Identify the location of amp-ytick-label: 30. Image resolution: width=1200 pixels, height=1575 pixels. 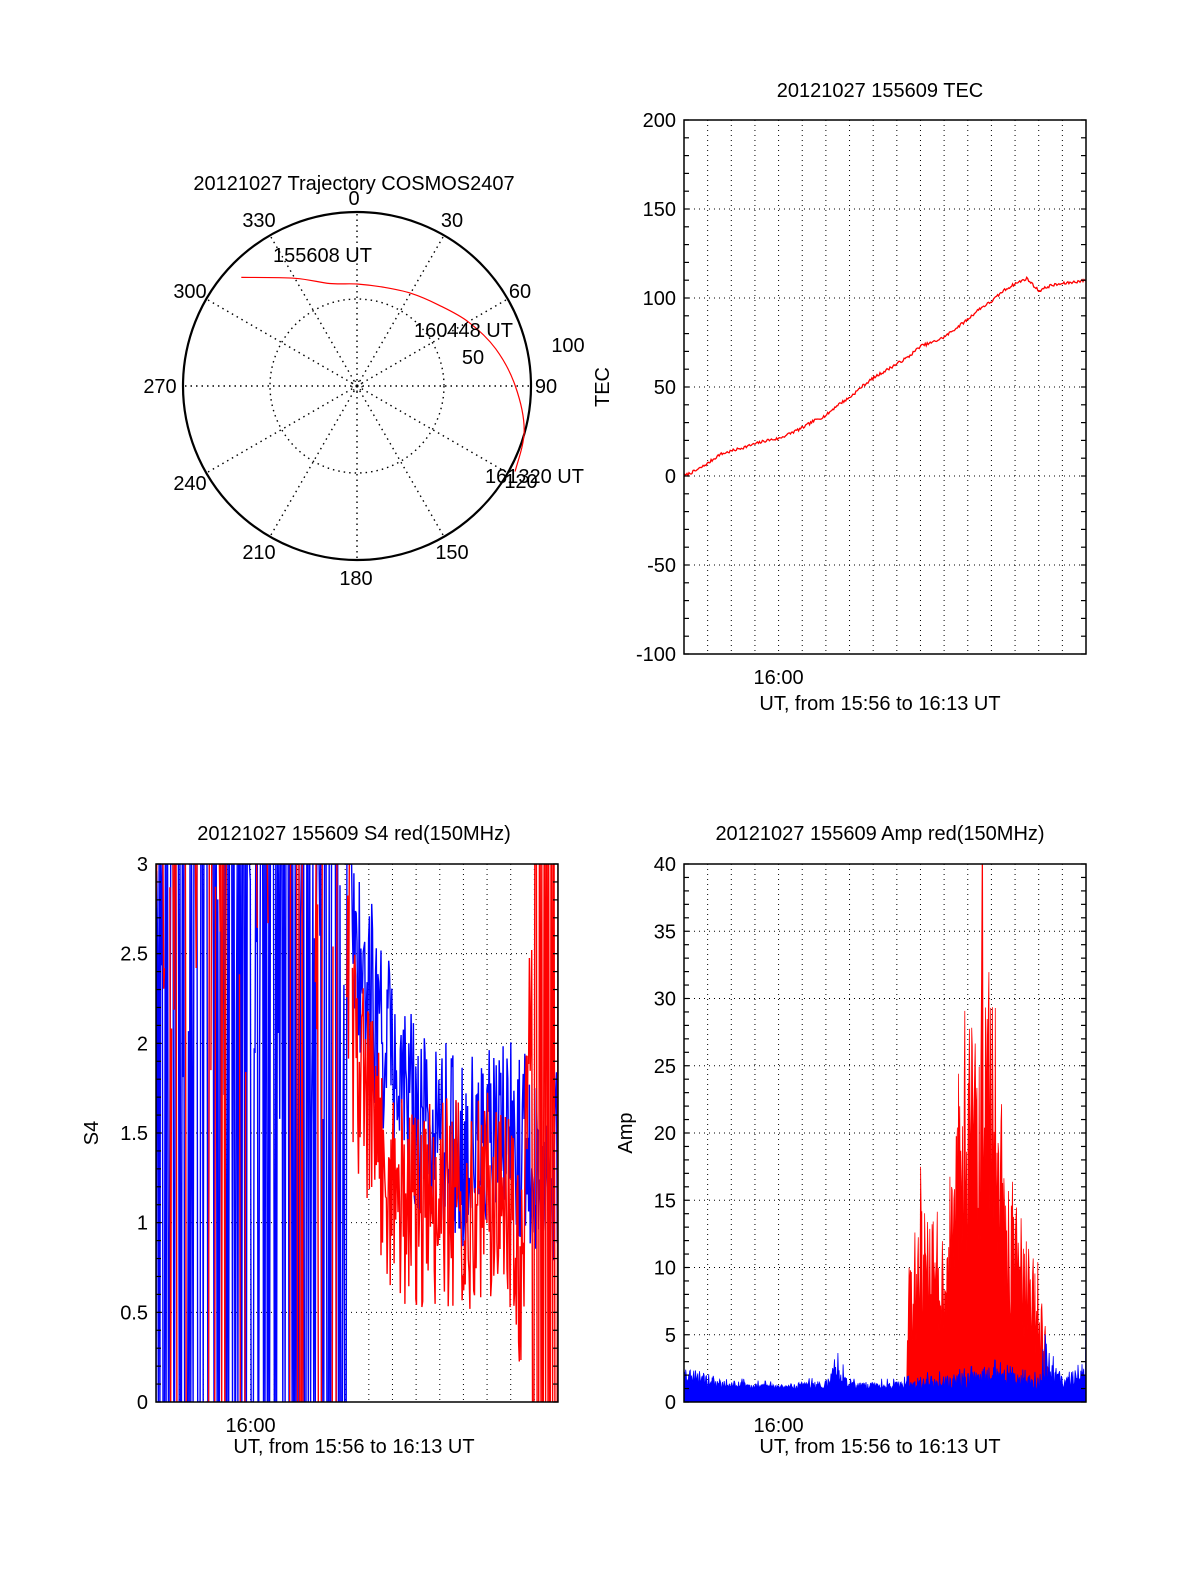
(665, 1000).